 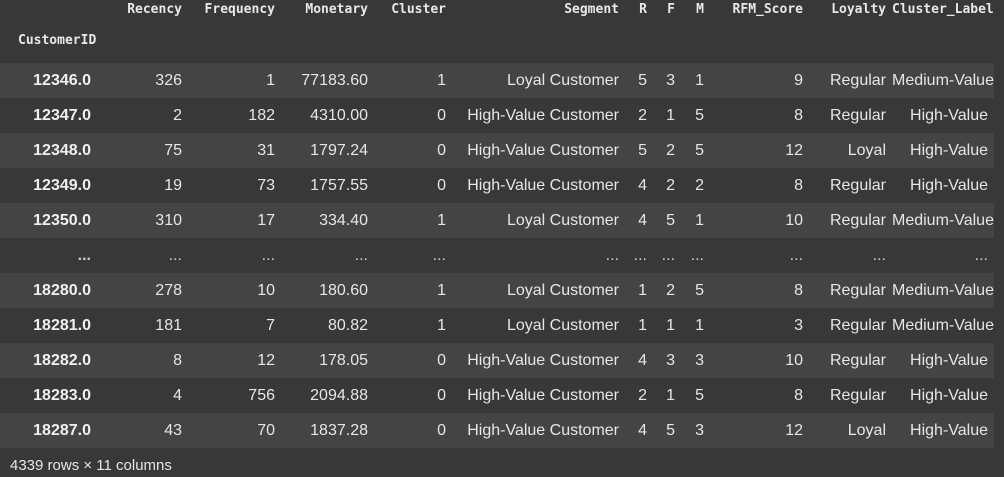 I want to click on index-name-header: CustomerID, so click(x=57, y=40).